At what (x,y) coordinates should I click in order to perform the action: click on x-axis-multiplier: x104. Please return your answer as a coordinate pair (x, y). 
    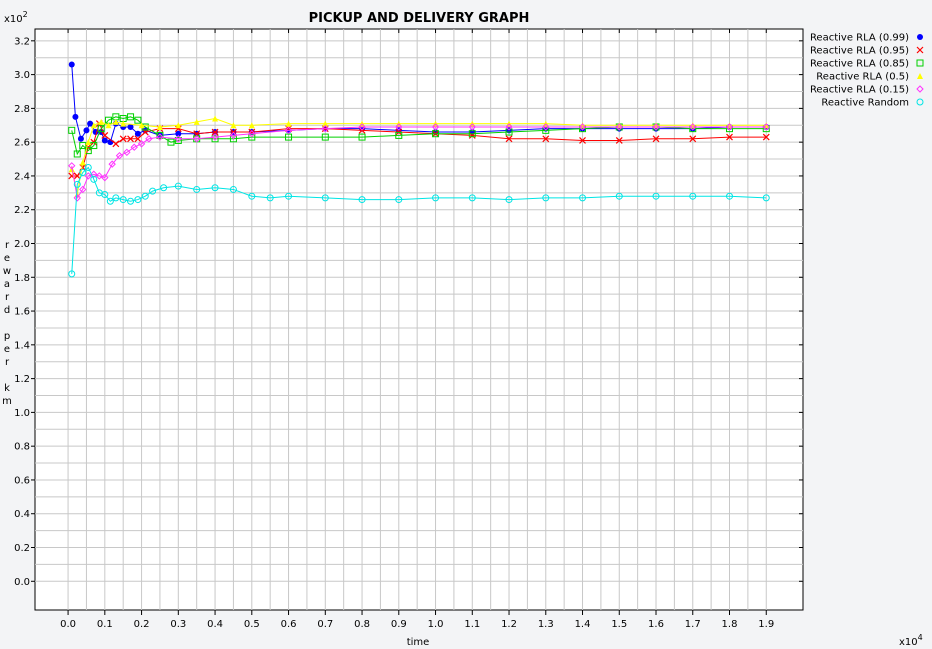
    Looking at the image, I should click on (911, 640).